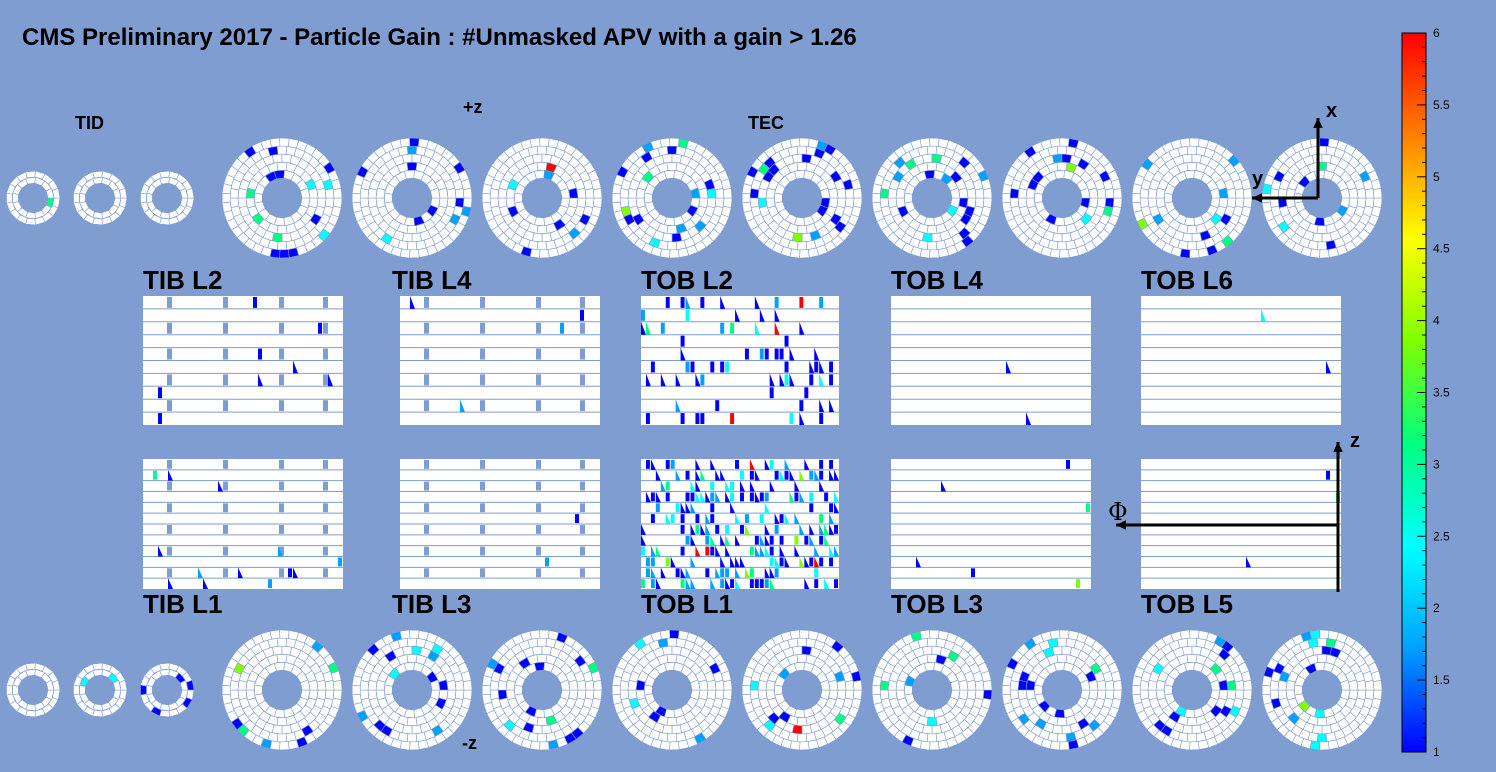  Describe the element at coordinates (1441, 249) in the screenshot. I see `colorbar-tick-label: 4.5` at that location.